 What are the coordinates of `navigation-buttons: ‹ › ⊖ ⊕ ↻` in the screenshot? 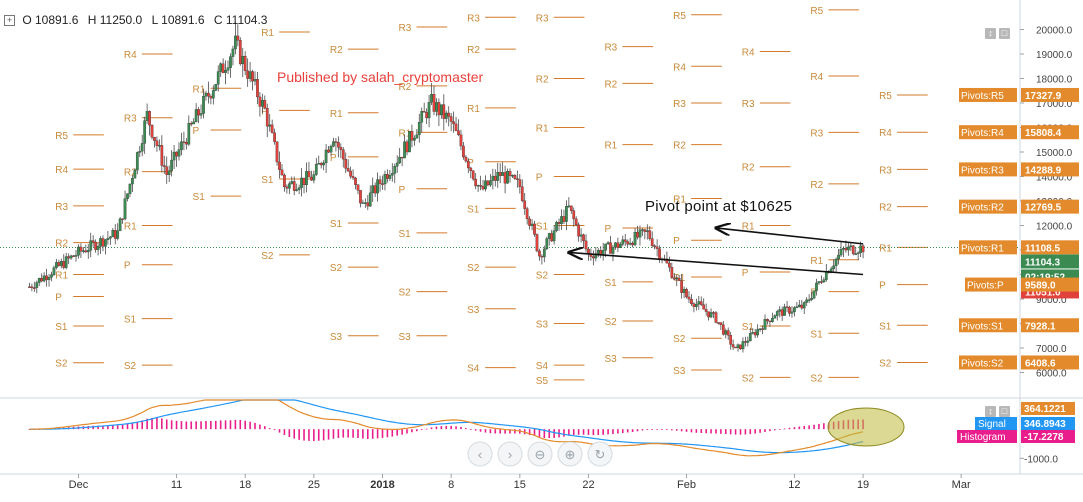 It's located at (540, 454).